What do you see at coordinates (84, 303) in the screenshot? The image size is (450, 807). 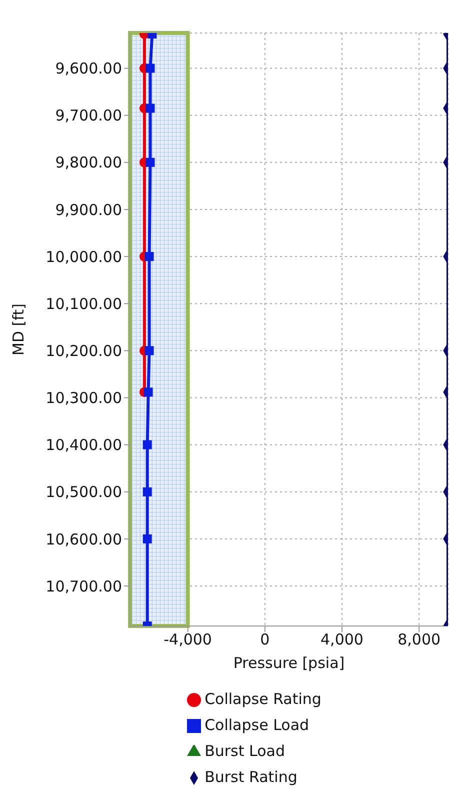 I see `y-tick-label: 10,100.00` at bounding box center [84, 303].